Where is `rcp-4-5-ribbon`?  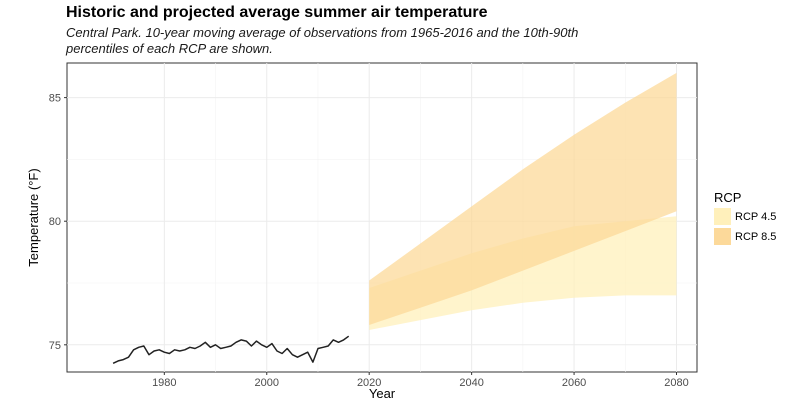 rcp-4-5-ribbon is located at coordinates (523, 273).